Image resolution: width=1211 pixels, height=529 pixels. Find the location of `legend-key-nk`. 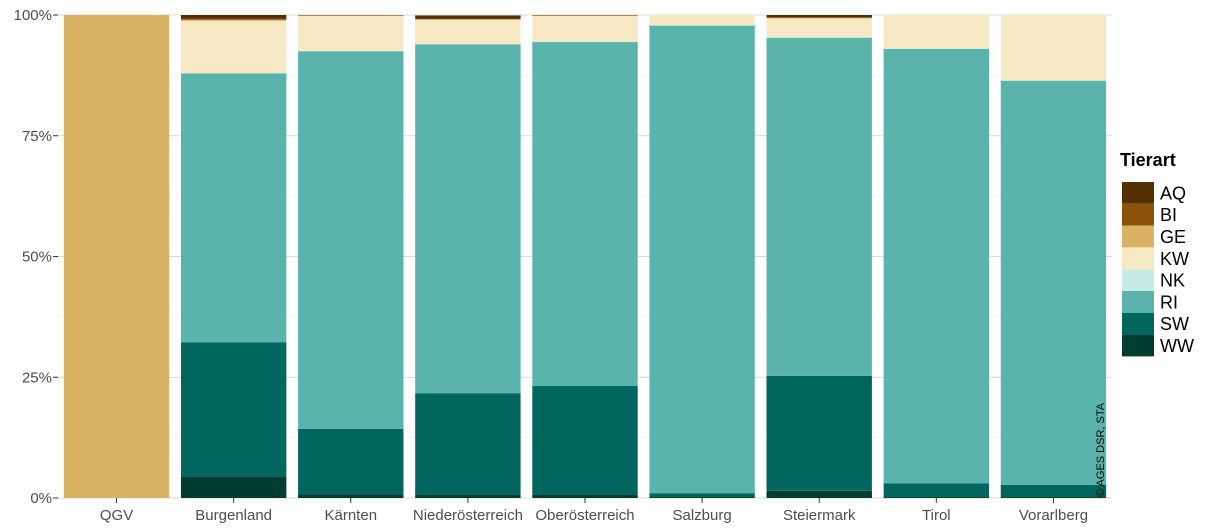

legend-key-nk is located at coordinates (1138, 280).